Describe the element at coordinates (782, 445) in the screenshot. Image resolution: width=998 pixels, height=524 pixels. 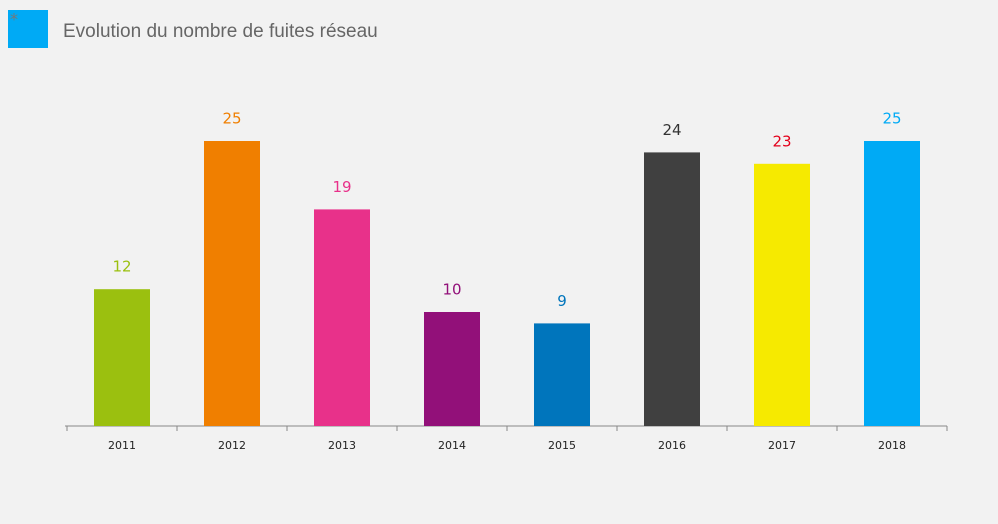
I see `x-tick-label: 2017` at that location.